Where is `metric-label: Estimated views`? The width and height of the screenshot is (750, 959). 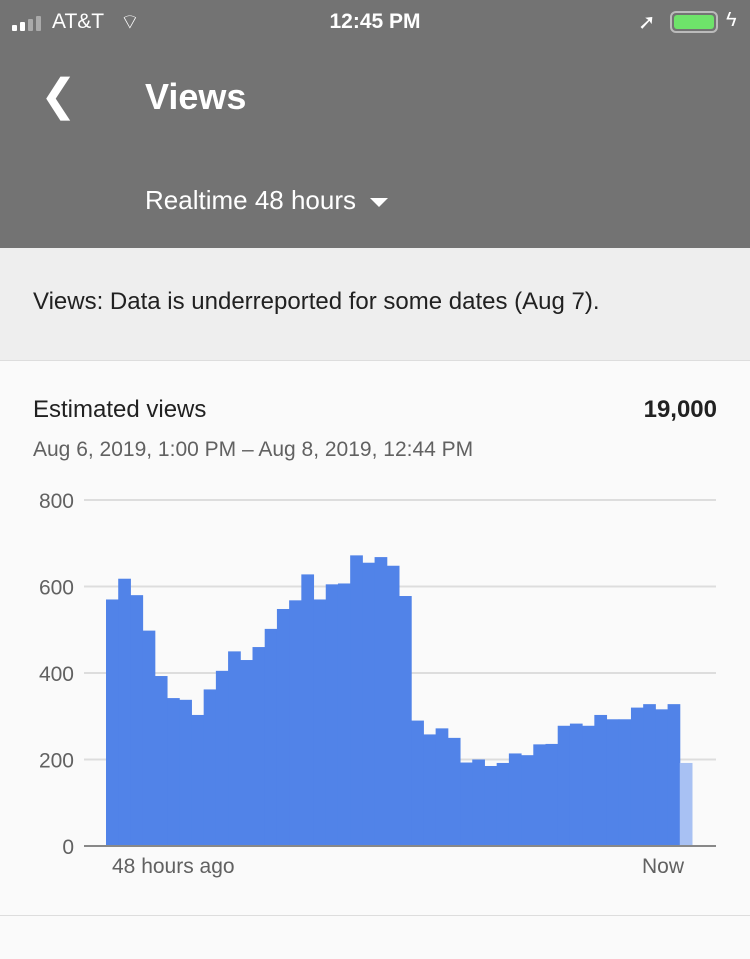 metric-label: Estimated views is located at coordinates (120, 409).